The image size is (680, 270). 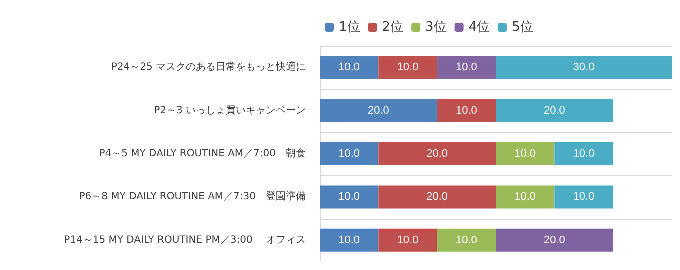 I want to click on legend-label: 1位, so click(x=349, y=27).